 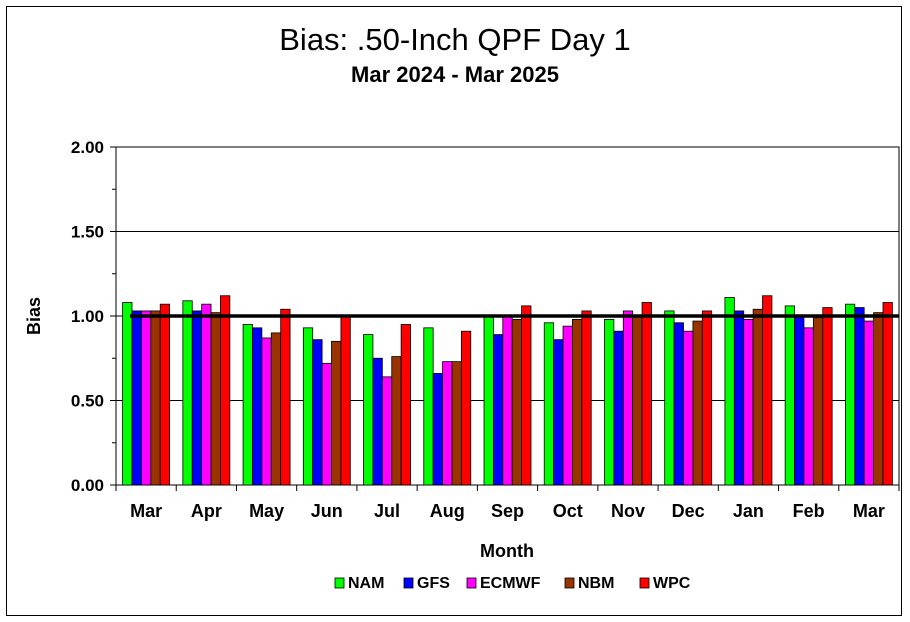 What do you see at coordinates (569, 583) in the screenshot?
I see `legend-swatch-nbm` at bounding box center [569, 583].